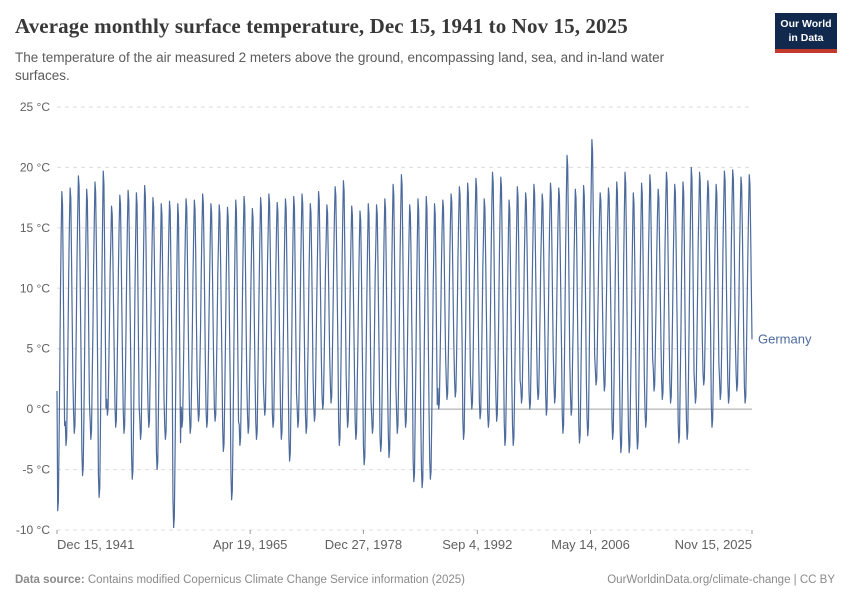 This screenshot has height=600, width=850. Describe the element at coordinates (713, 544) in the screenshot. I see `x-tick-label: Nov 15, 2025` at that location.